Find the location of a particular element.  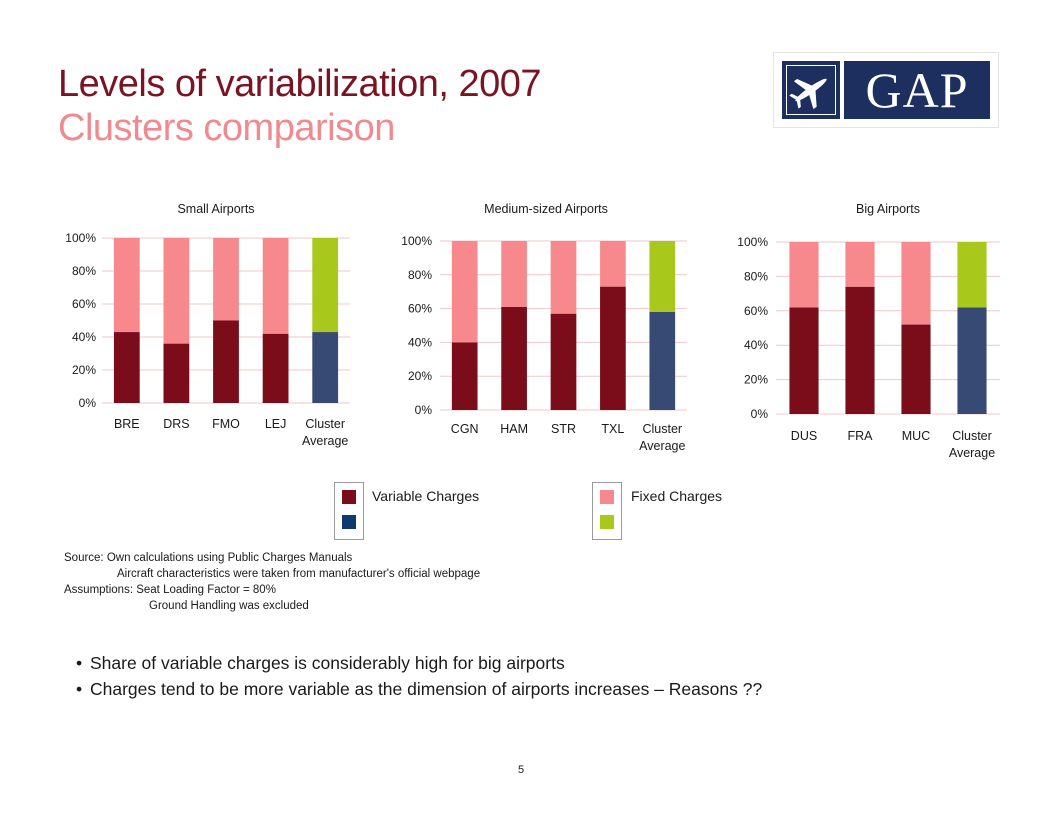

legend-variable-label: Variable Charges is located at coordinates (426, 496).